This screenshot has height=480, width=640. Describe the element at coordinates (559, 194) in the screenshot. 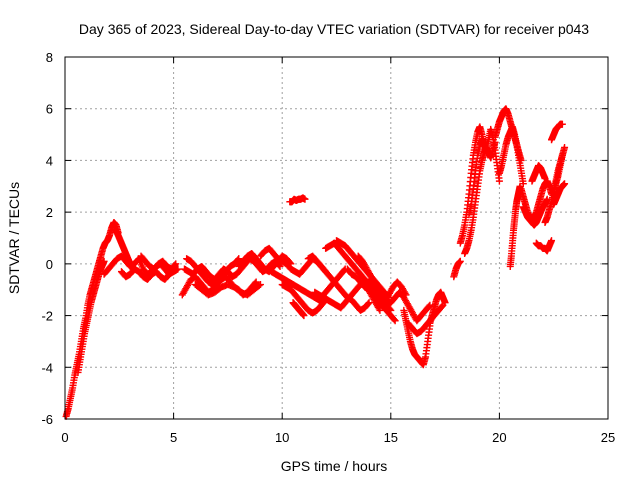

I see `series-tail-c` at that location.